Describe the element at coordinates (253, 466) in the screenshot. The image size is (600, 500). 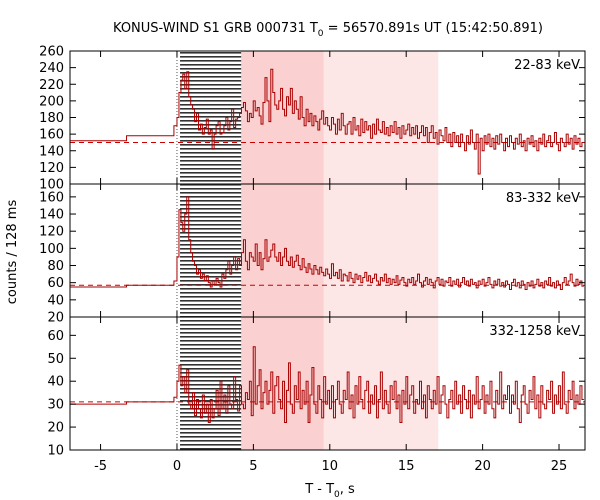
I see `x-tick-label: 5` at that location.